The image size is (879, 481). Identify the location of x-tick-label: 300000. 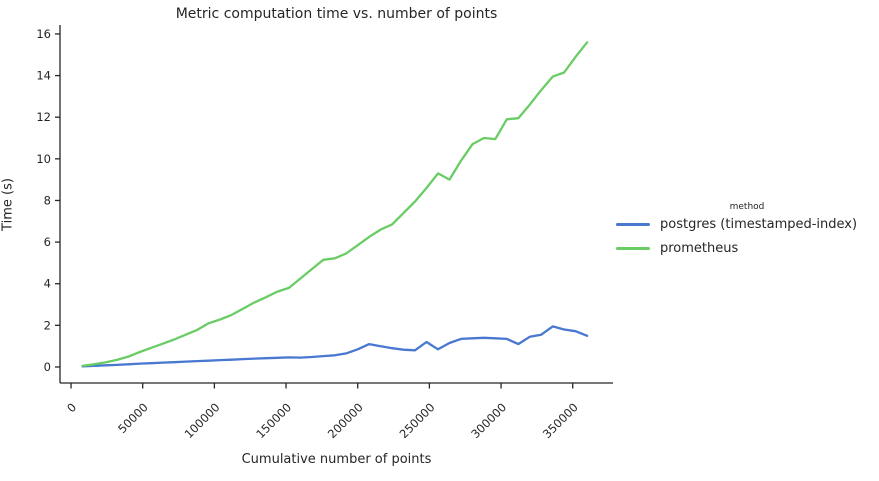
(488, 420).